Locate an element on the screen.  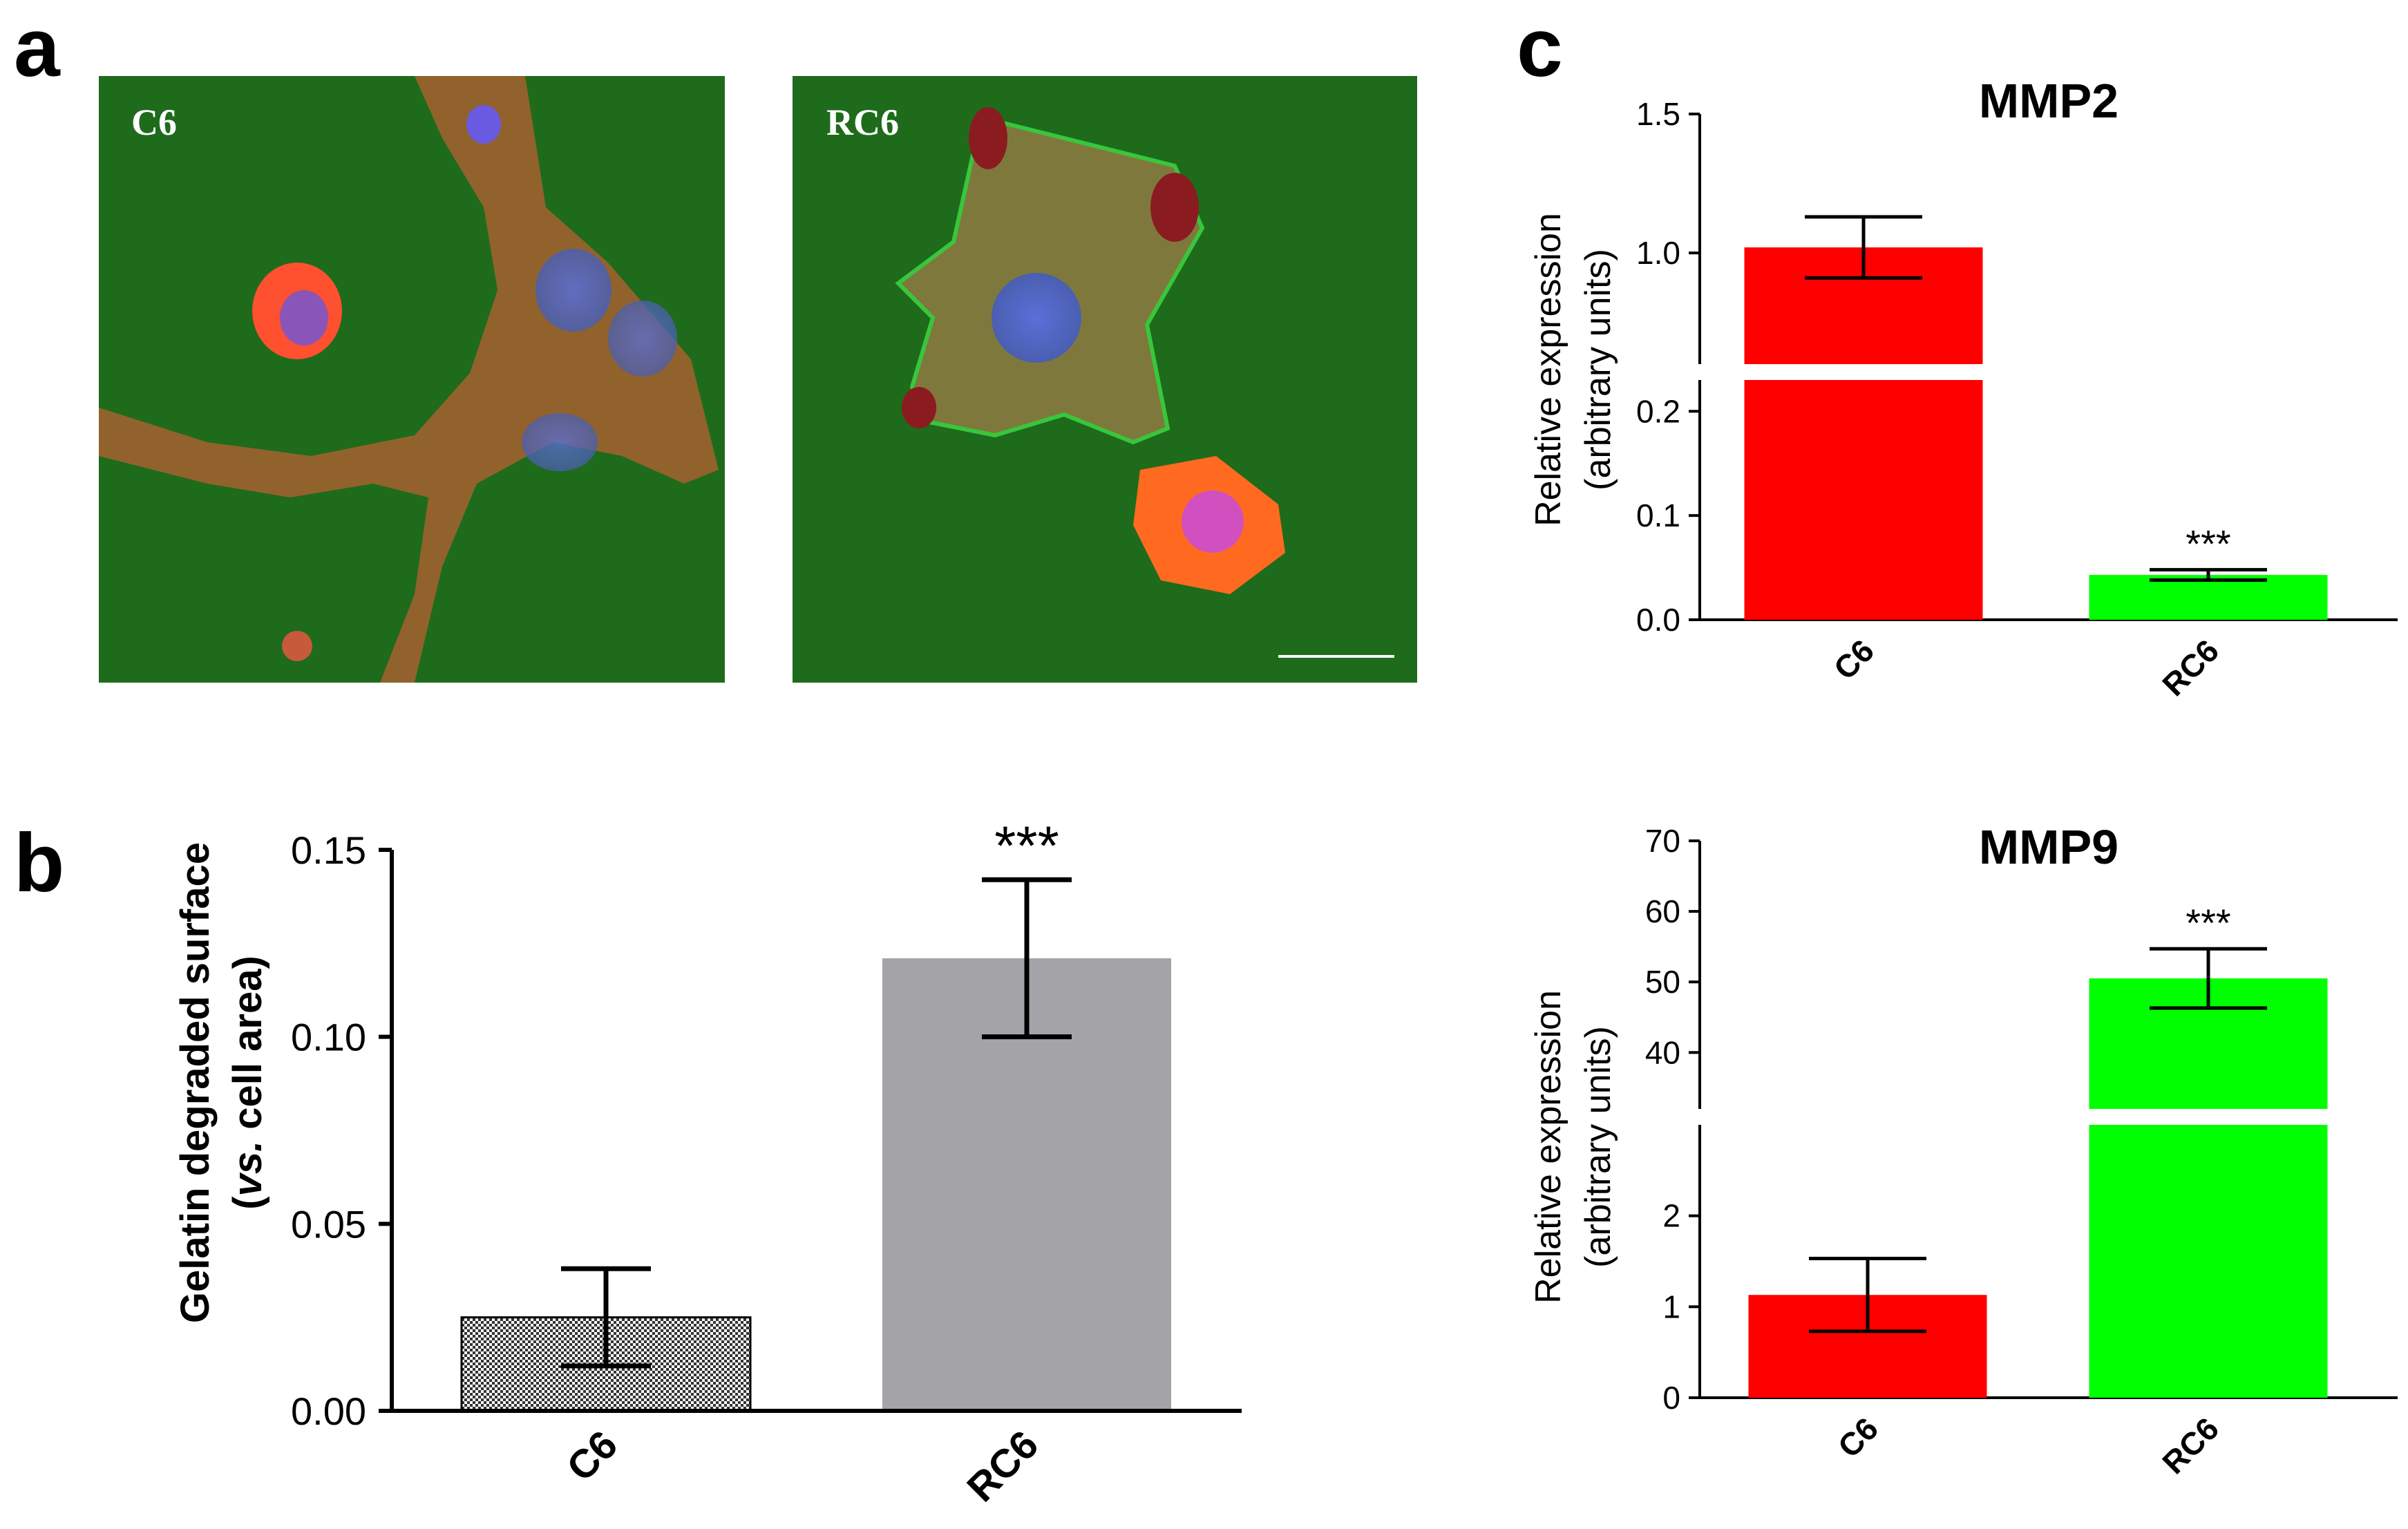
chart-mmp9-ytick-label: 60 is located at coordinates (1662, 911).